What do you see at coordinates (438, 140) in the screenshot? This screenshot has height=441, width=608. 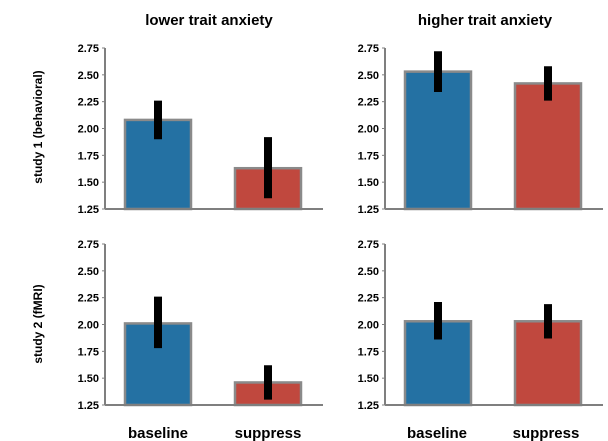 I see `bar-baseline` at bounding box center [438, 140].